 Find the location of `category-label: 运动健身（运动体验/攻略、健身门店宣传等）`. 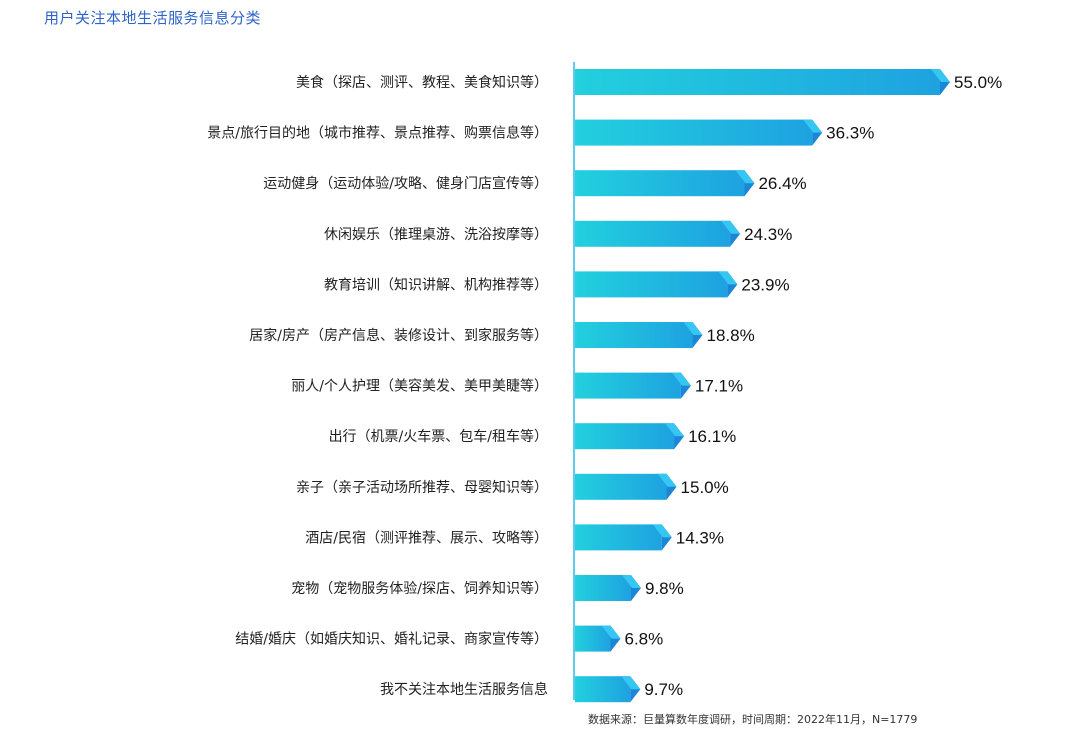

category-label: 运动健身（运动体验/攻略、健身门店宣传等） is located at coordinates (405, 183).